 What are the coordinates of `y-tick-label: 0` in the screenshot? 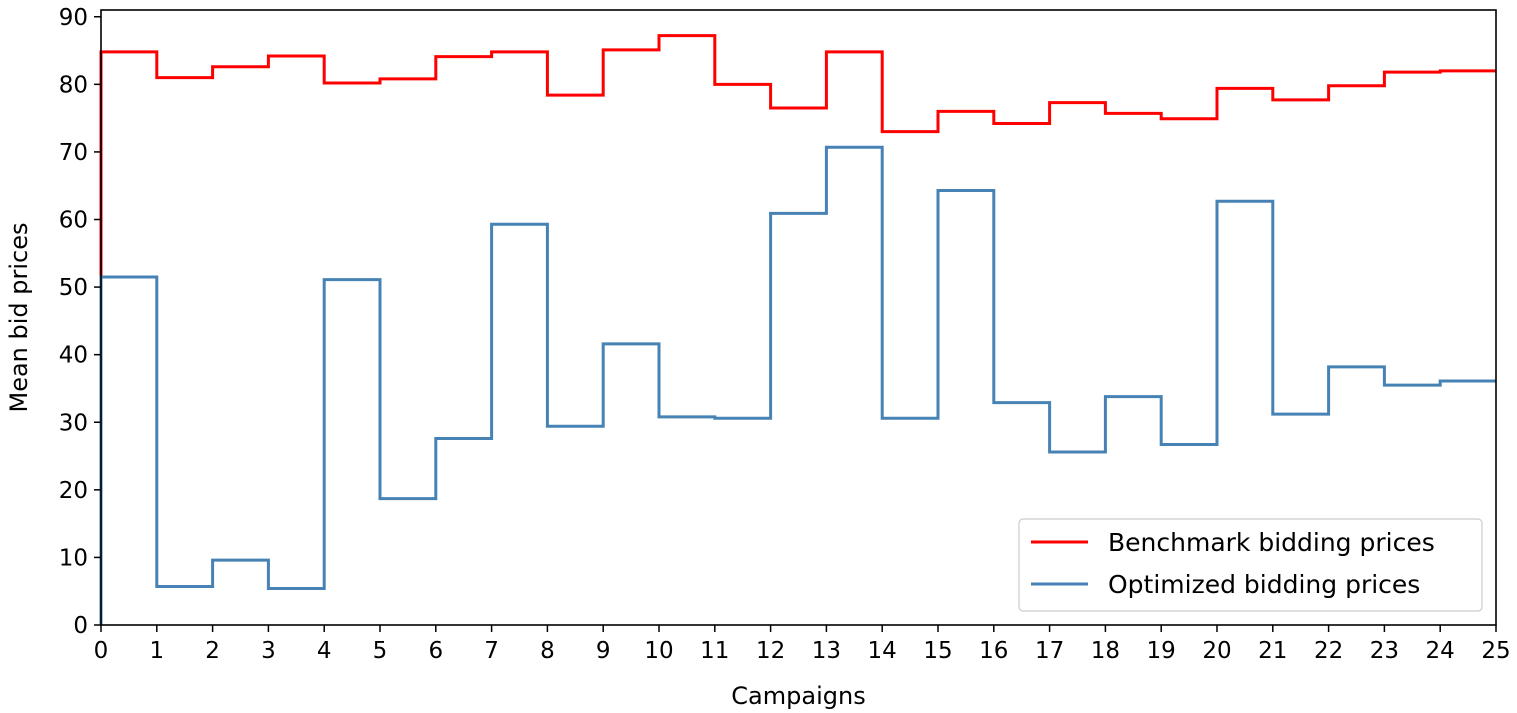 It's located at (80, 626).